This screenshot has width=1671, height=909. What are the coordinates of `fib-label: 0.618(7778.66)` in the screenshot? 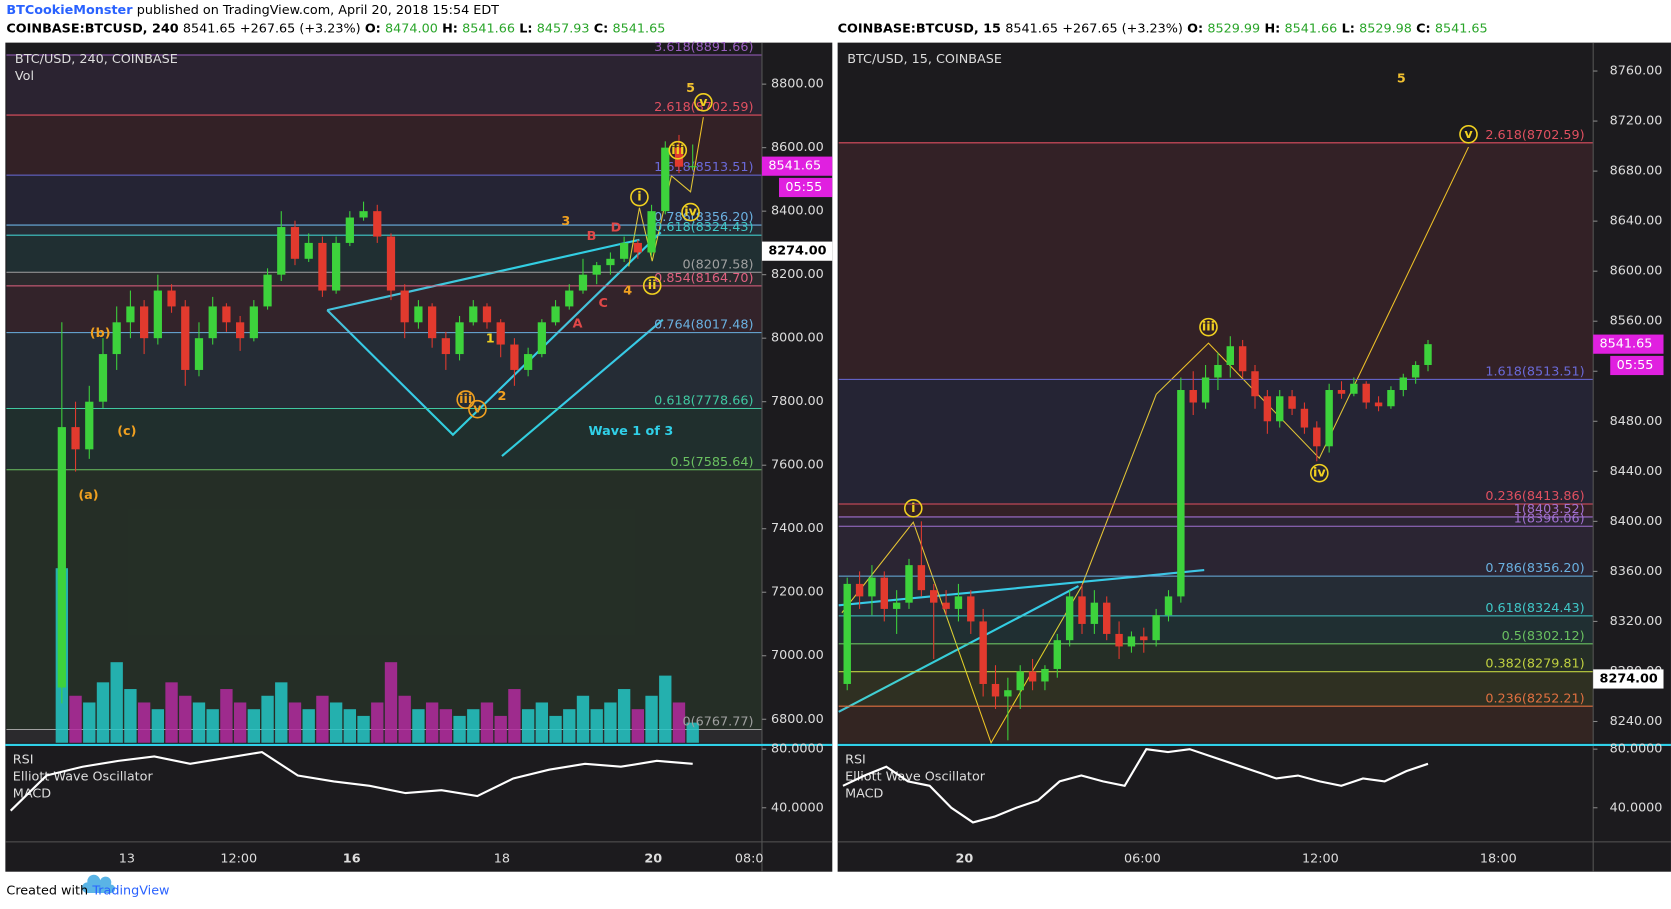 It's located at (703, 401).